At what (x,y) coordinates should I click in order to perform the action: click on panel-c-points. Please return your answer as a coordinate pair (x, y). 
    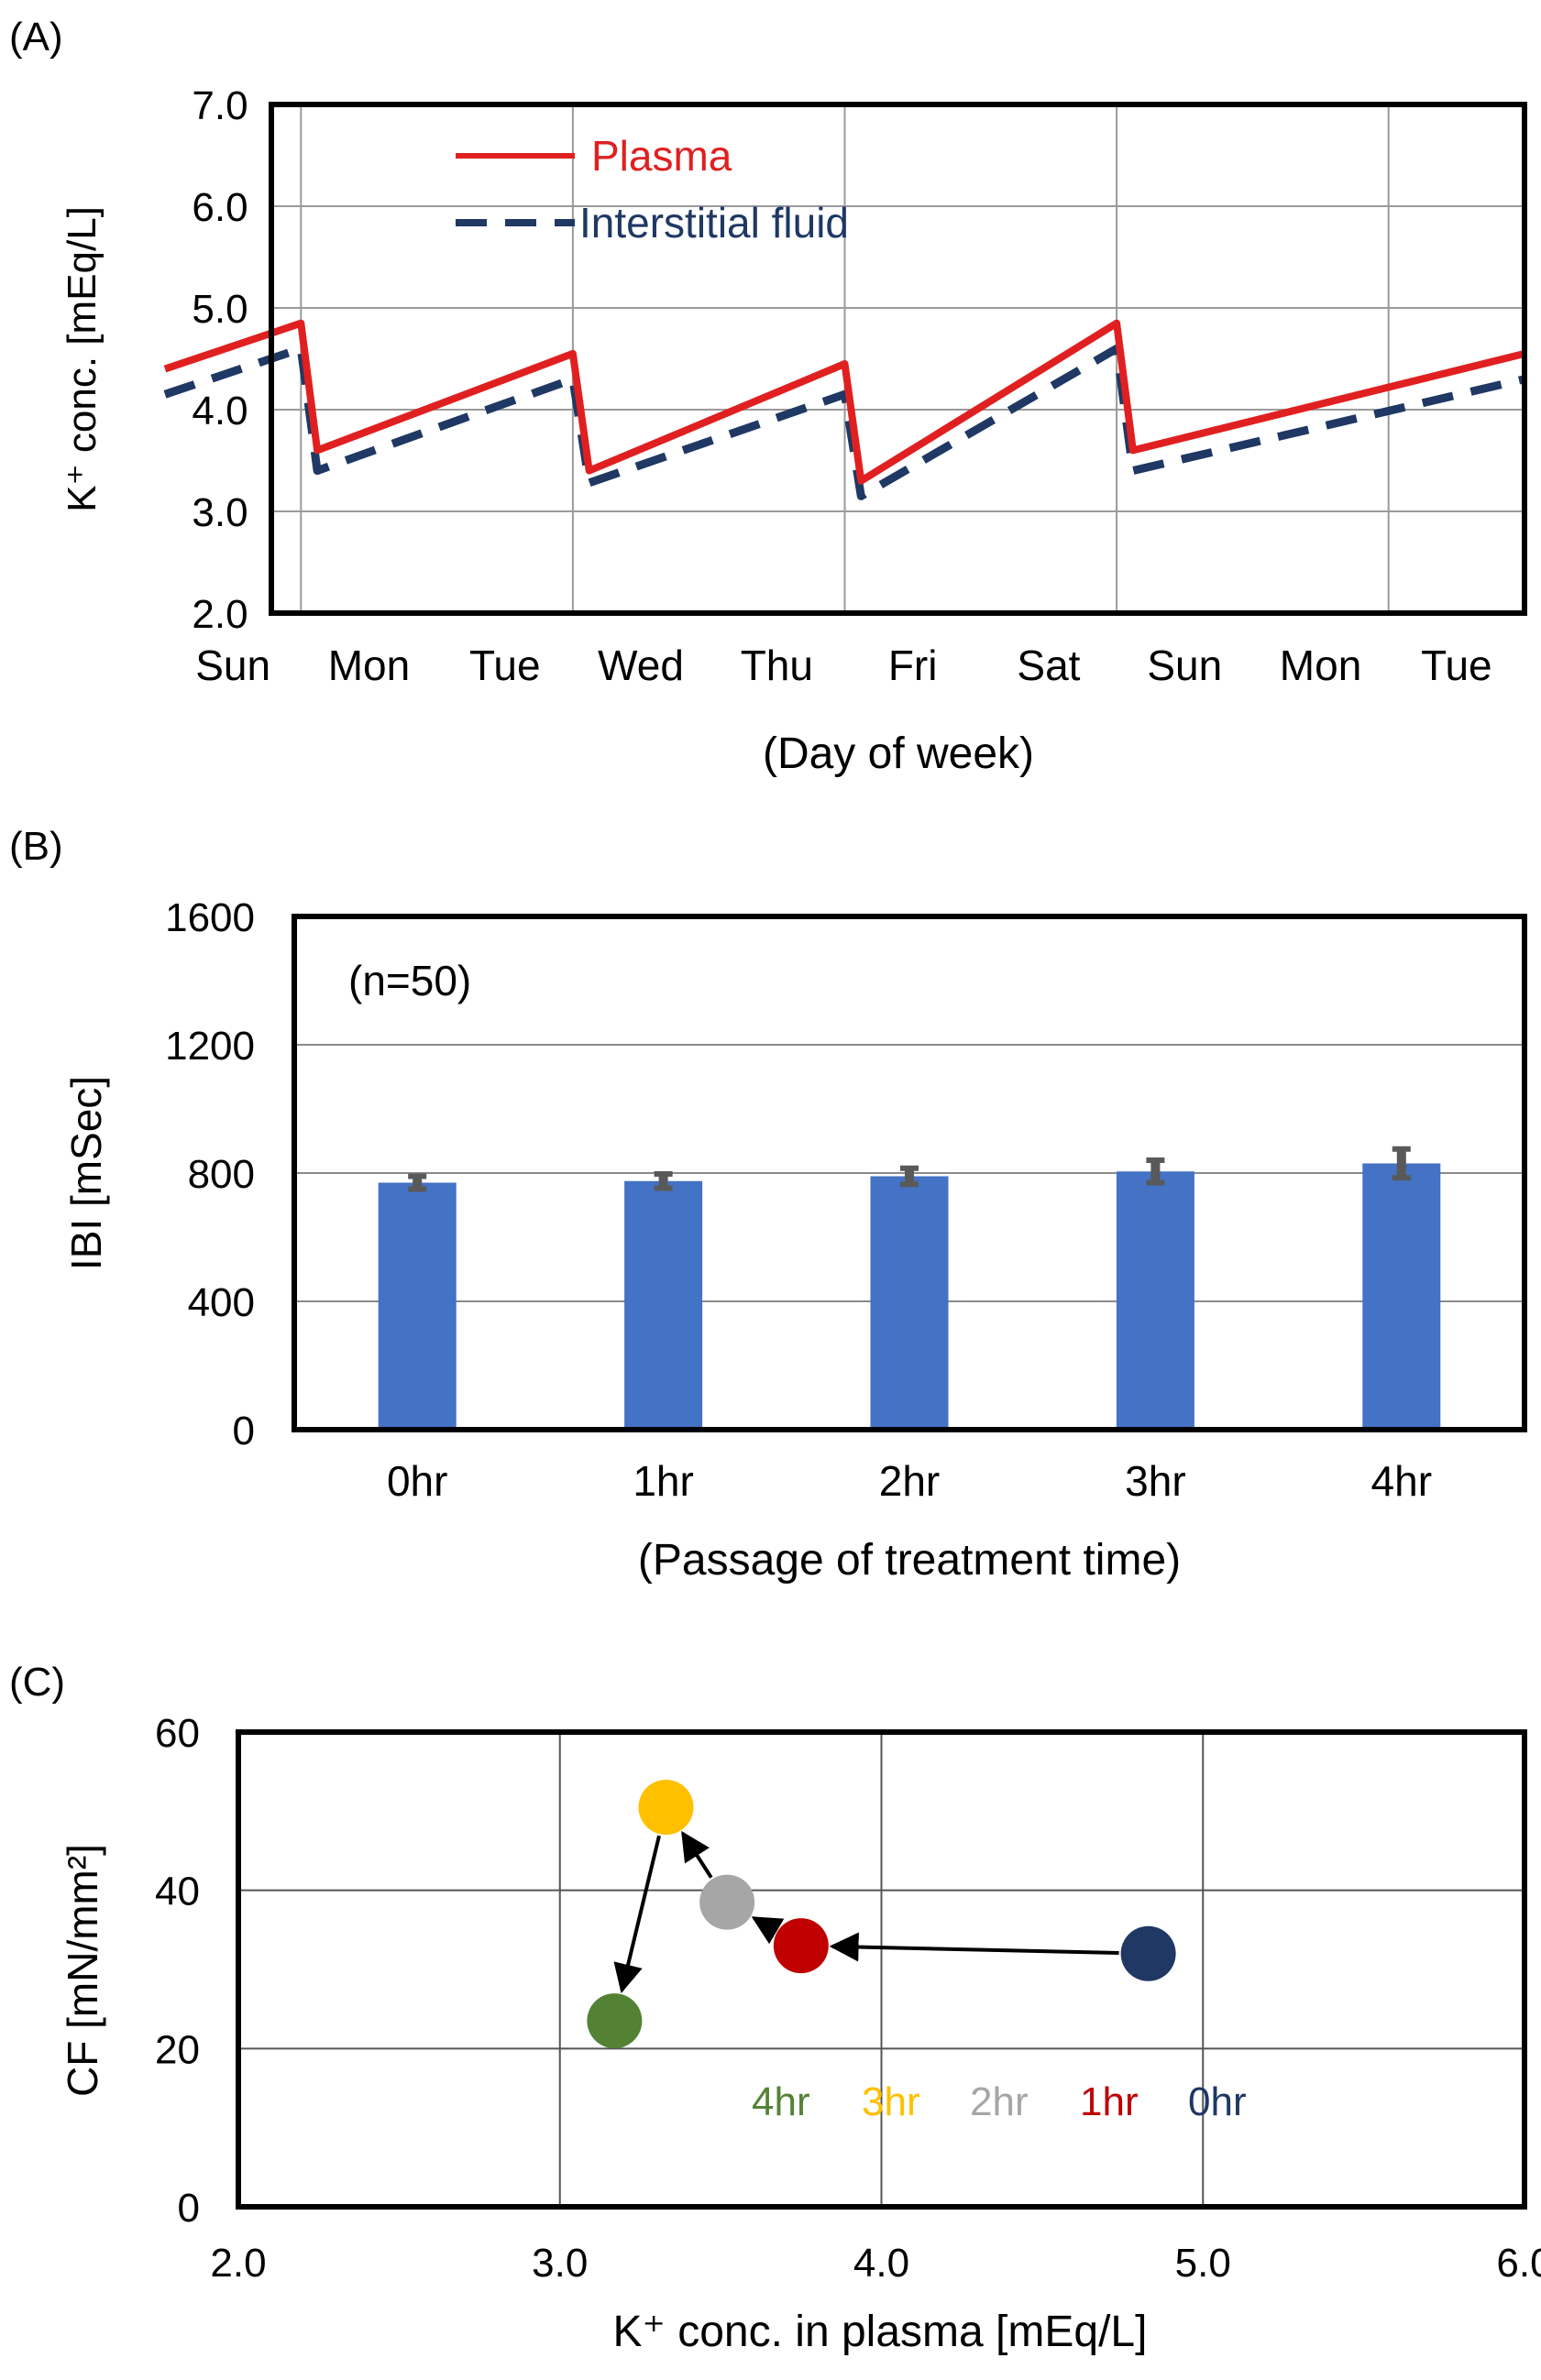
    Looking at the image, I should click on (881, 1914).